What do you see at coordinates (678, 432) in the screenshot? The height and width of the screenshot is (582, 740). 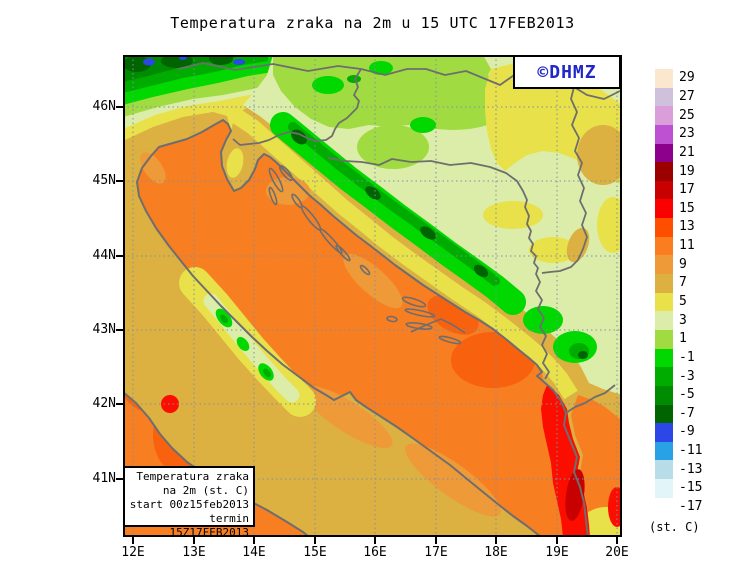 I see `colorbar-entry: -9` at bounding box center [678, 432].